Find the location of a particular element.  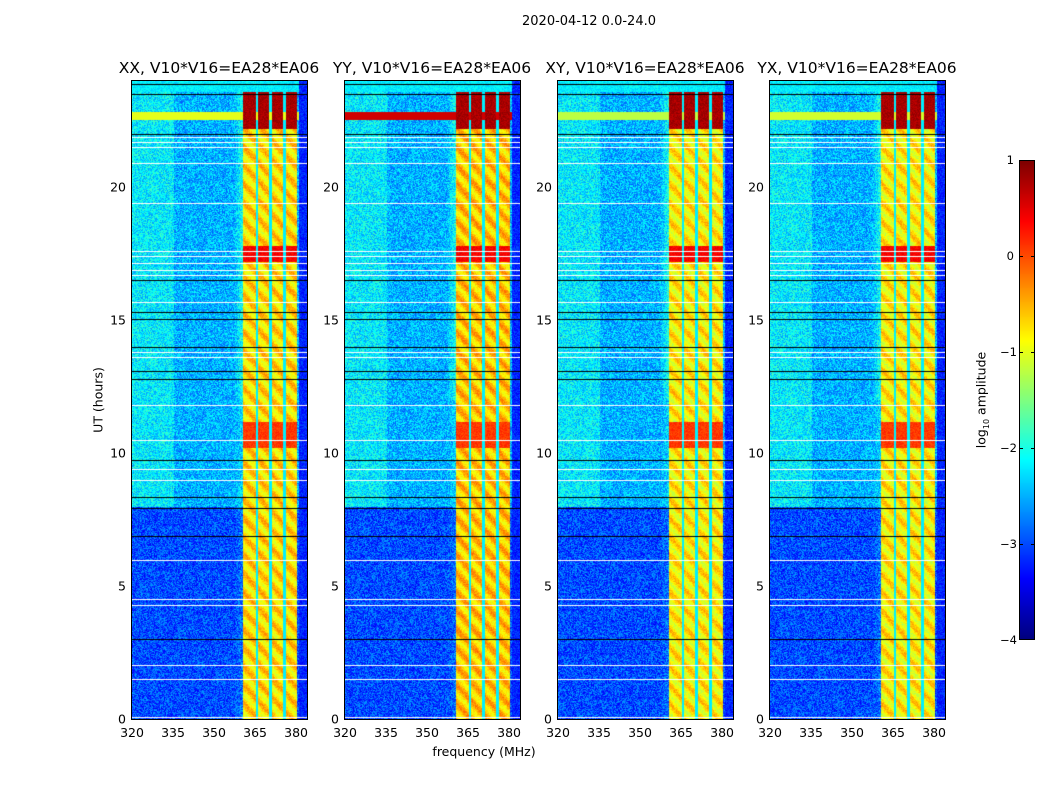

colorbar-tick-label: −4 is located at coordinates (1008, 640).